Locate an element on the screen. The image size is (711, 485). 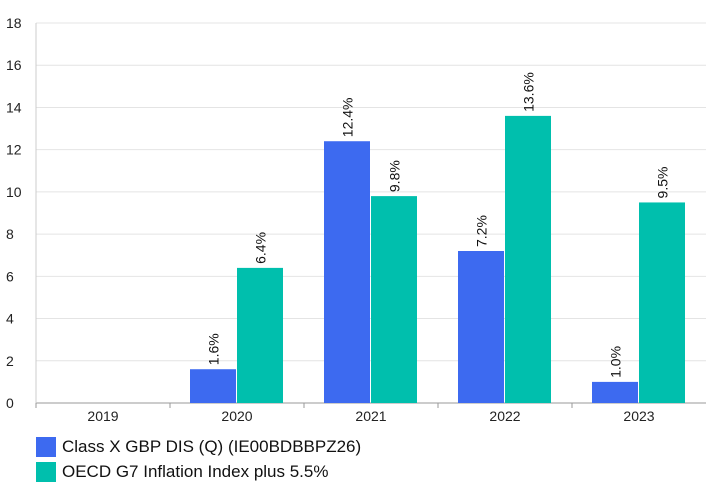
data-label: 9.8% is located at coordinates (395, 176).